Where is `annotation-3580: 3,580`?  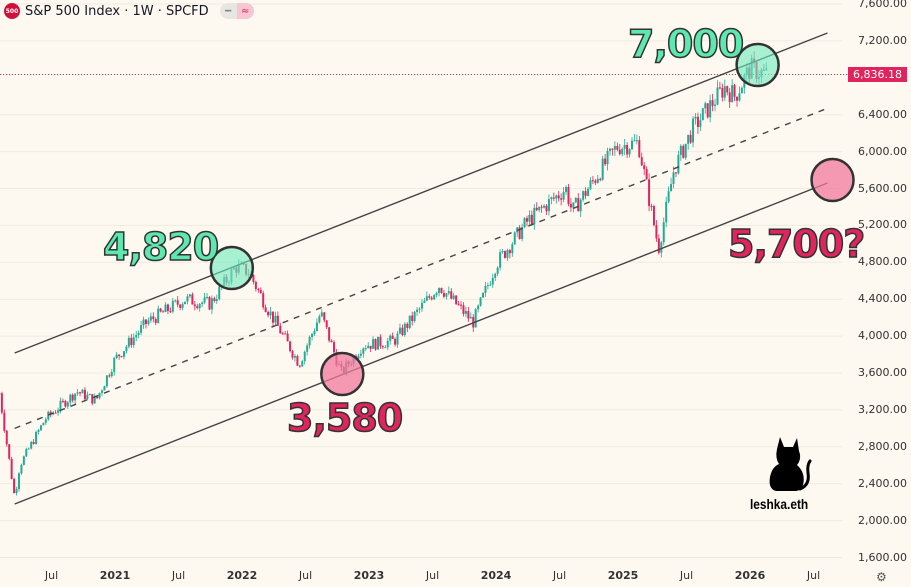 annotation-3580: 3,580 is located at coordinates (345, 418).